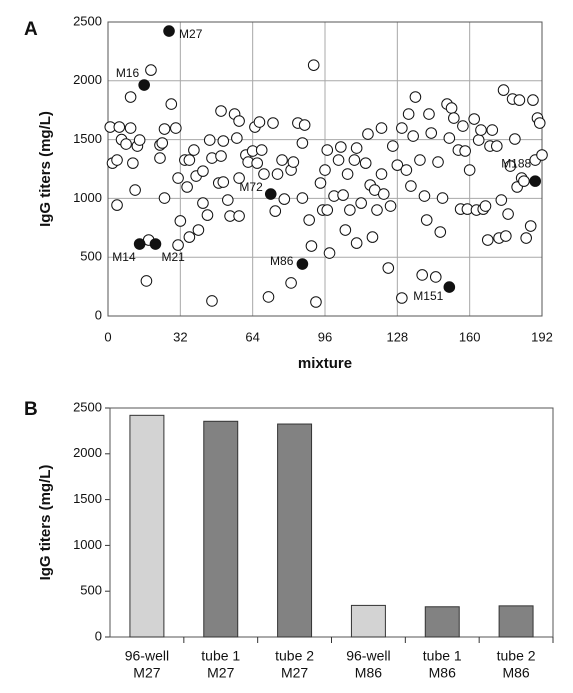  I want to click on point-label: M86, so click(282, 261).